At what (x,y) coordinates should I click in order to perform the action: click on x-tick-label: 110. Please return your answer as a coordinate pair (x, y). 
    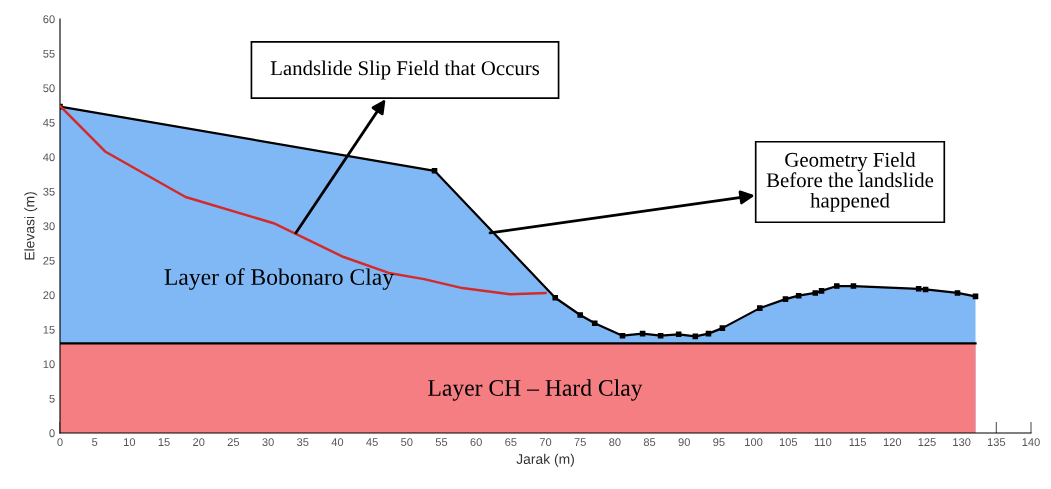
    Looking at the image, I should click on (823, 442).